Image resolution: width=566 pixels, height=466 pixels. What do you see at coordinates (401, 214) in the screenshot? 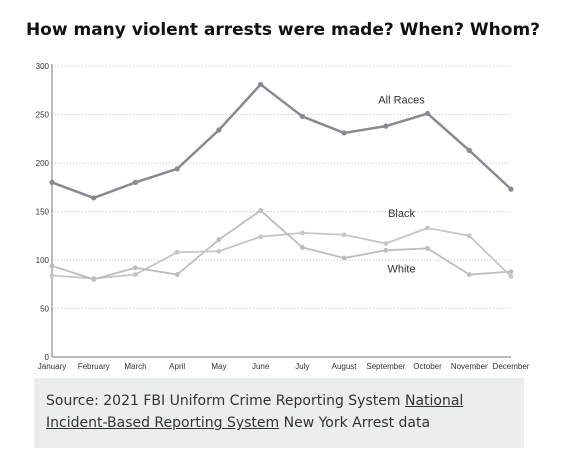
I see `series-label: Black` at bounding box center [401, 214].